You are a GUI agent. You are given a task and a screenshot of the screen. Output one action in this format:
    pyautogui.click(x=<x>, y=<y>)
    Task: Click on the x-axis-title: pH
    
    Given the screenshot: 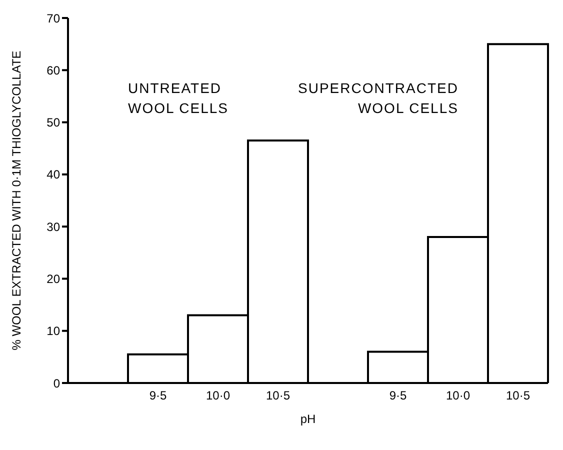 What is the action you would take?
    pyautogui.click(x=308, y=419)
    